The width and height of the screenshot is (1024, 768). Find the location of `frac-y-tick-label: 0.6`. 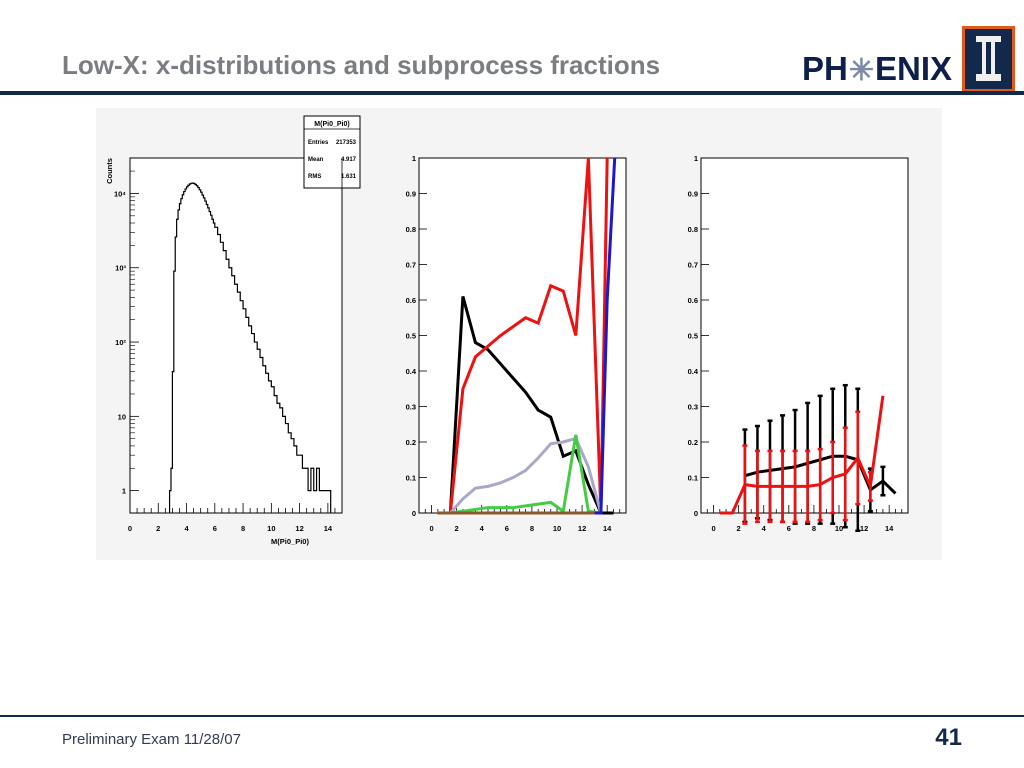

frac-y-tick-label: 0.6 is located at coordinates (411, 300).